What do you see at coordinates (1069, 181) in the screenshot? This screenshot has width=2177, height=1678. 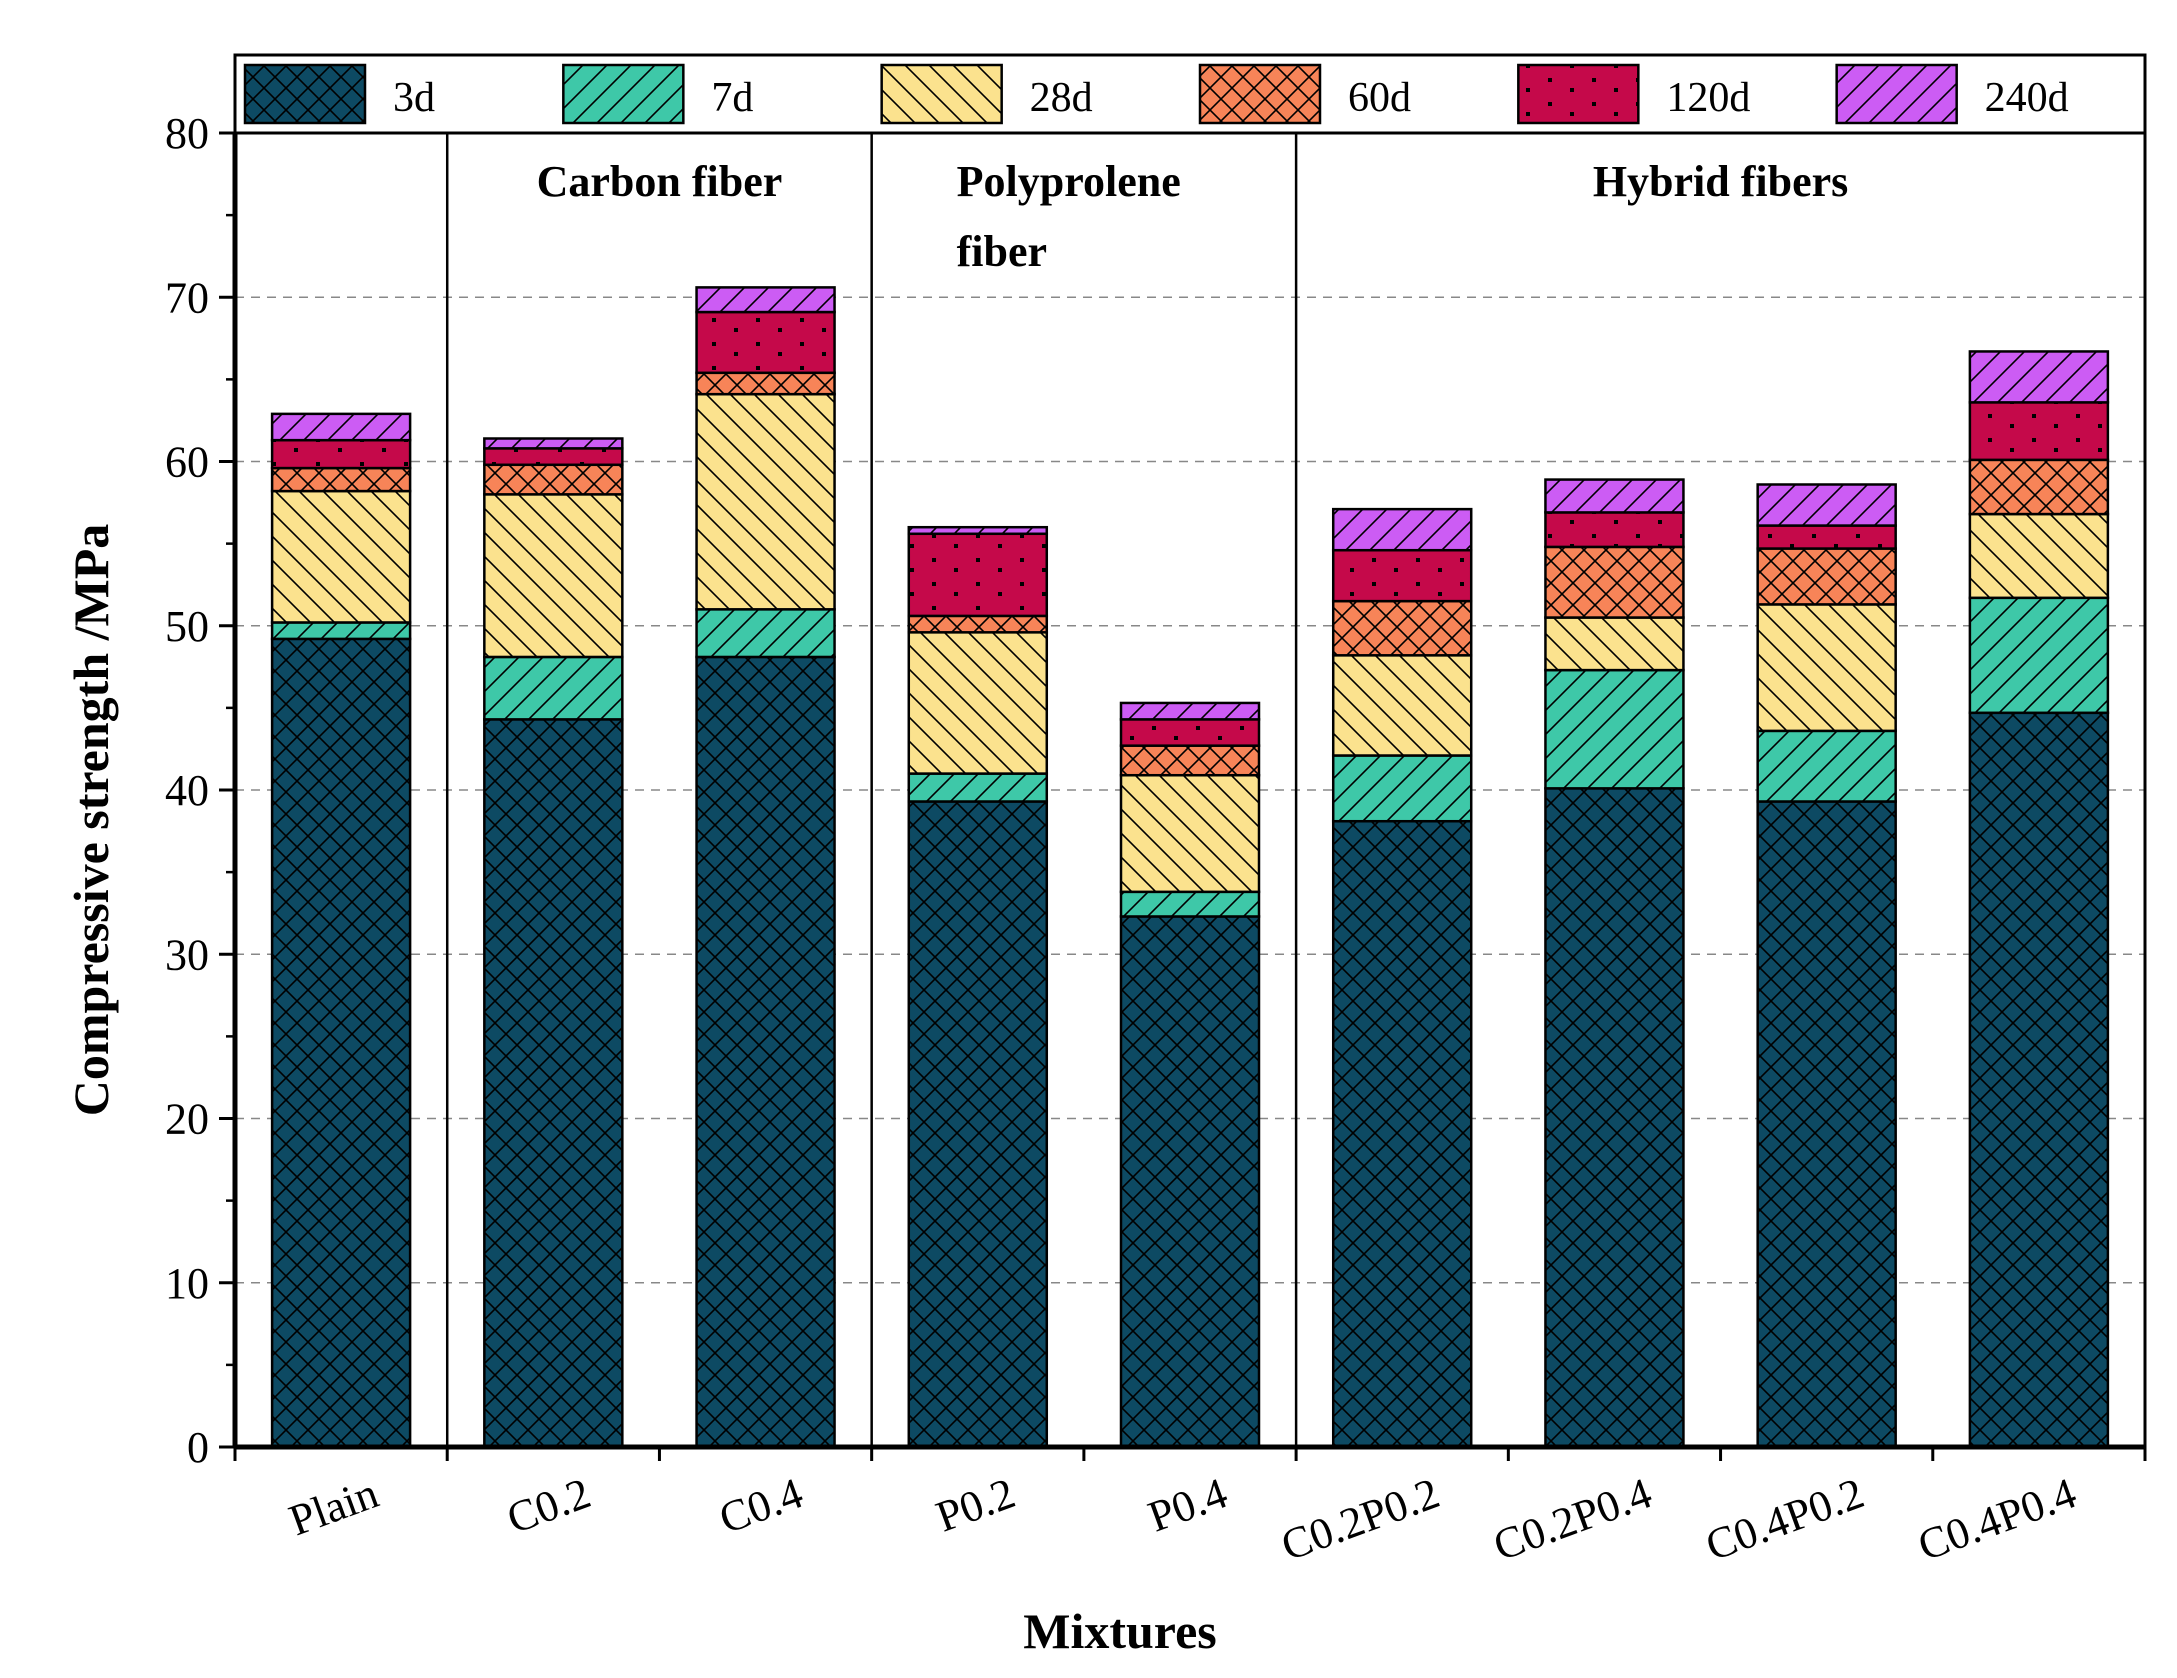 I see `group-label: Polyprolene` at bounding box center [1069, 181].